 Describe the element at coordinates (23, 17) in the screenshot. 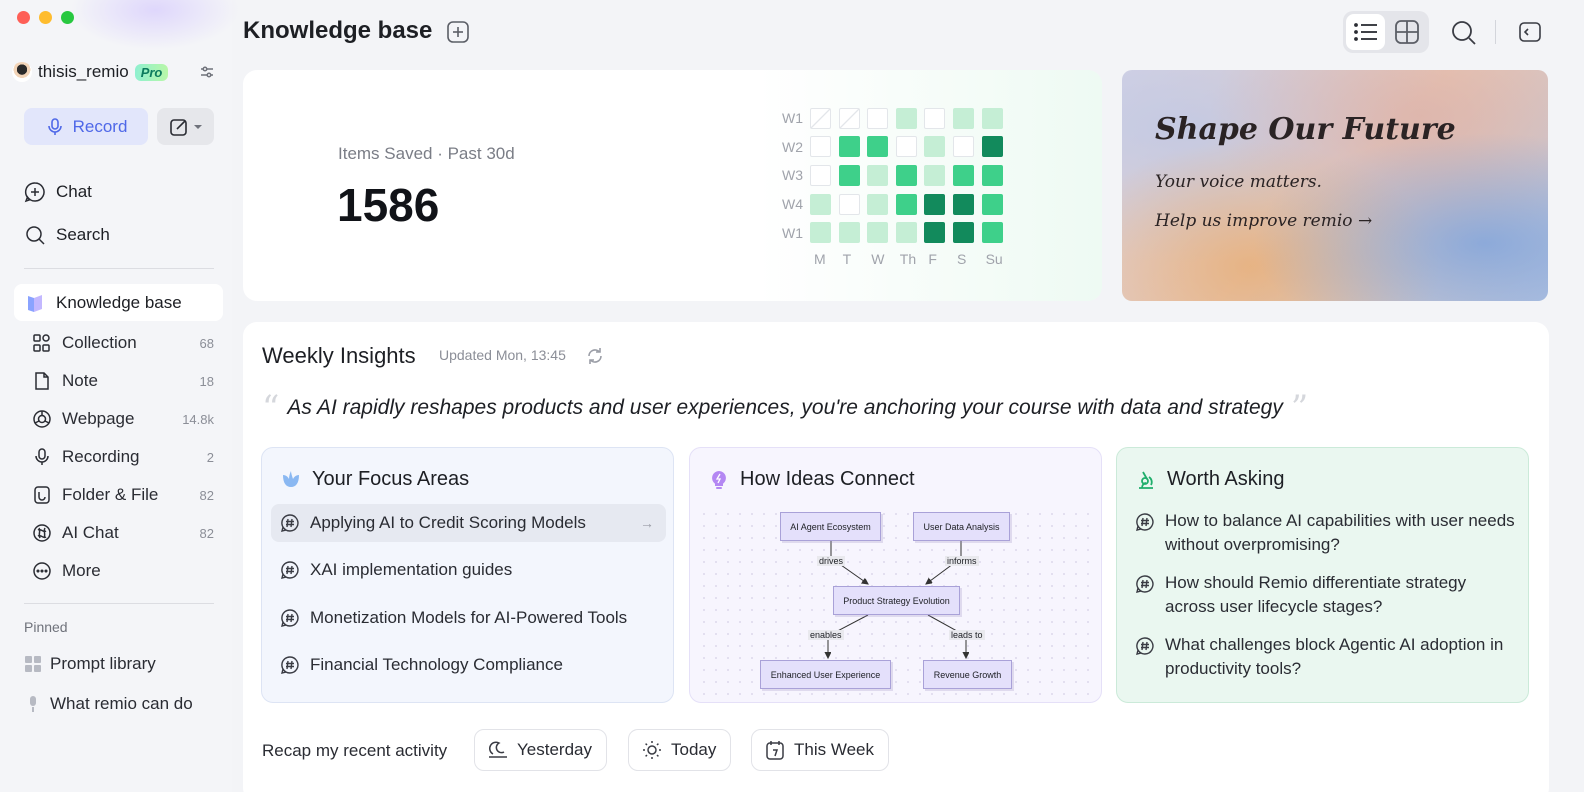

I see `close-window-button` at that location.